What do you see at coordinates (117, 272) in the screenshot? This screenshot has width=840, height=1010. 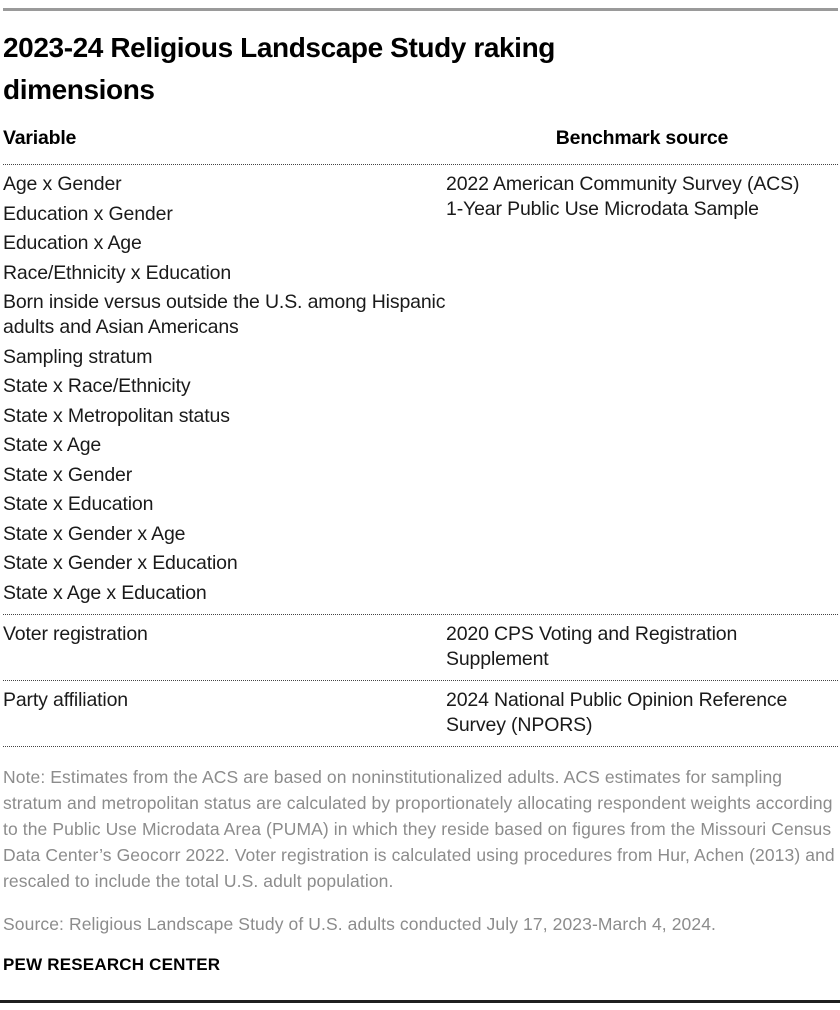 I see `variable-item: Race/Ethnicity x Education` at bounding box center [117, 272].